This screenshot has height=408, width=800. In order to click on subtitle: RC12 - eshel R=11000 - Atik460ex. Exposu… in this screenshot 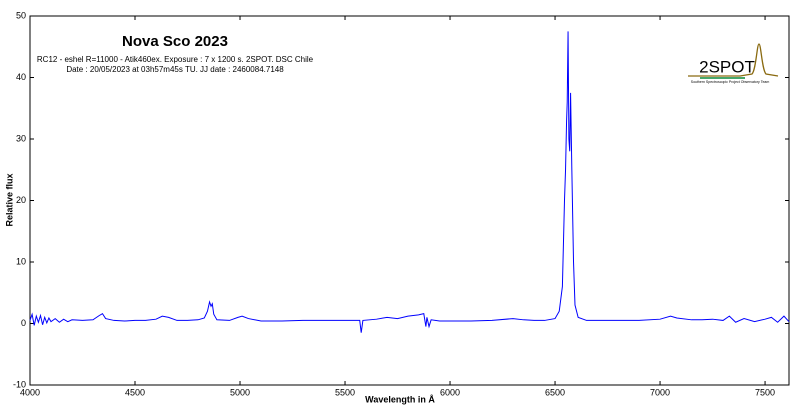, I will do `click(175, 59)`.